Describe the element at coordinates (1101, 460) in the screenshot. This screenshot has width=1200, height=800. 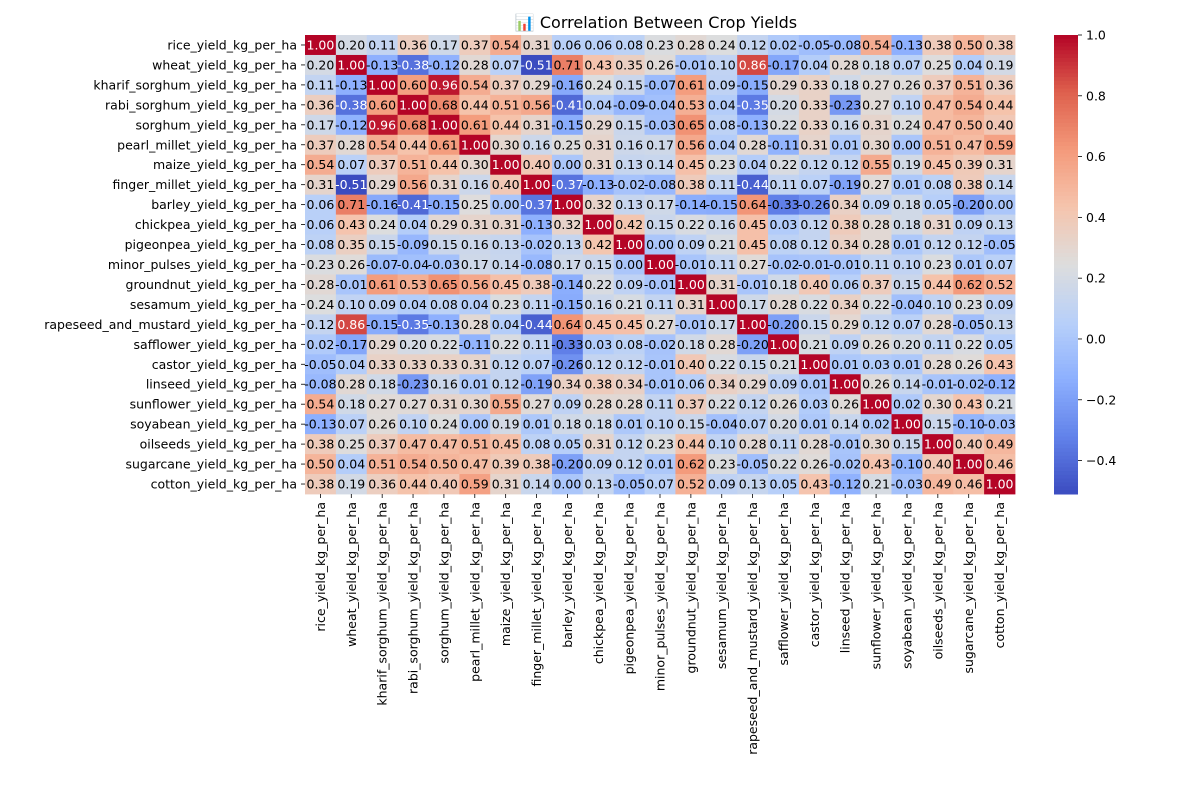
I see `colorbar-tick-label: −0.4` at that location.